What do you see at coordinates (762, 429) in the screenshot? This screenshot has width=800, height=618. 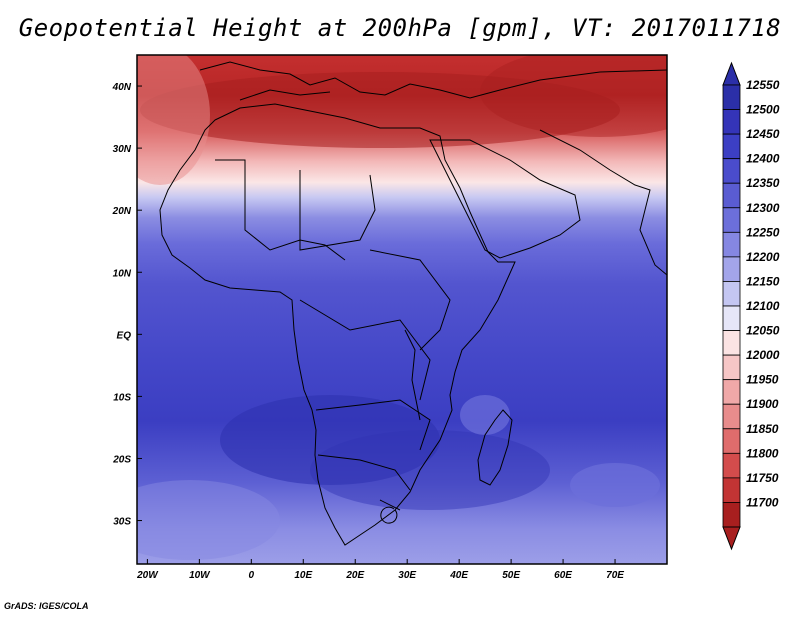 I see `colorbar-label: 11850` at bounding box center [762, 429].